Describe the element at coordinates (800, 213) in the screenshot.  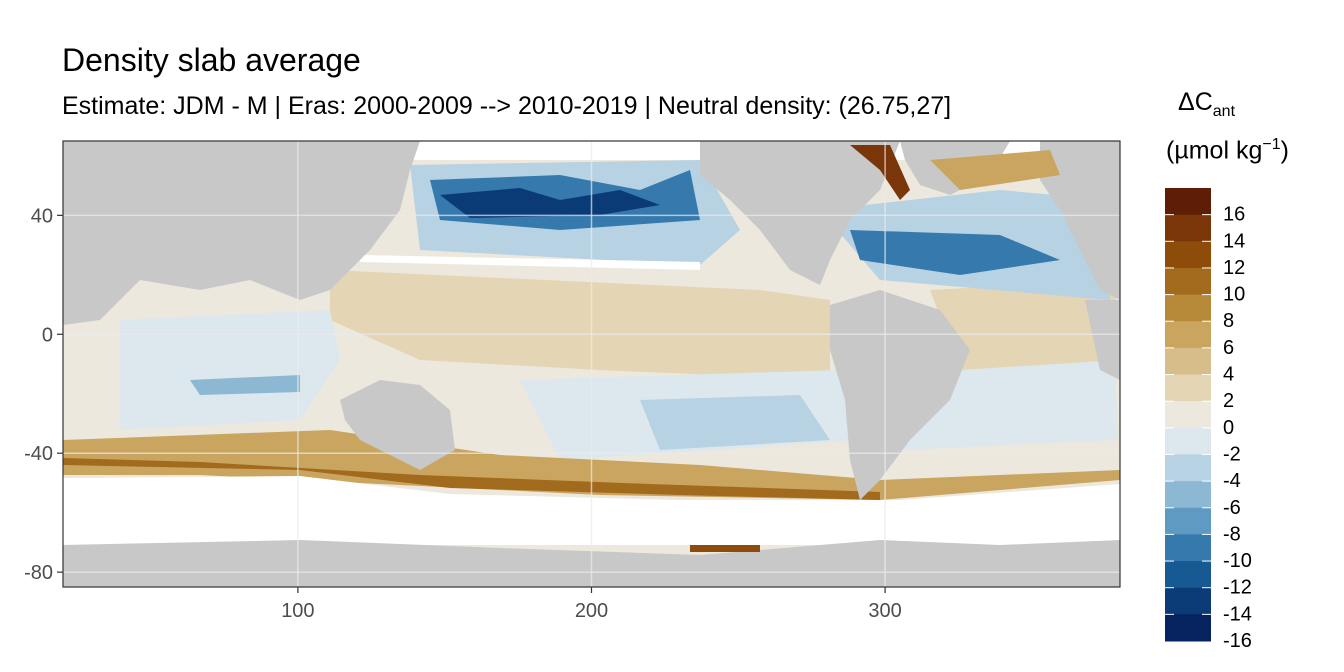
I see `north-america-land` at that location.